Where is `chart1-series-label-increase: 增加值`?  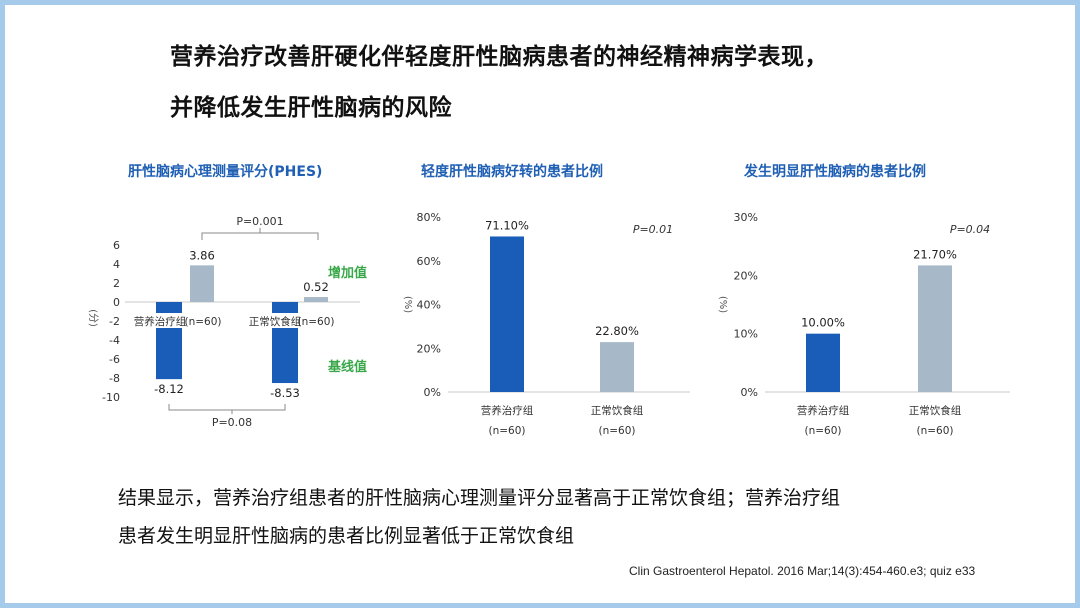
chart1-series-label-increase: 增加值 is located at coordinates (347, 273).